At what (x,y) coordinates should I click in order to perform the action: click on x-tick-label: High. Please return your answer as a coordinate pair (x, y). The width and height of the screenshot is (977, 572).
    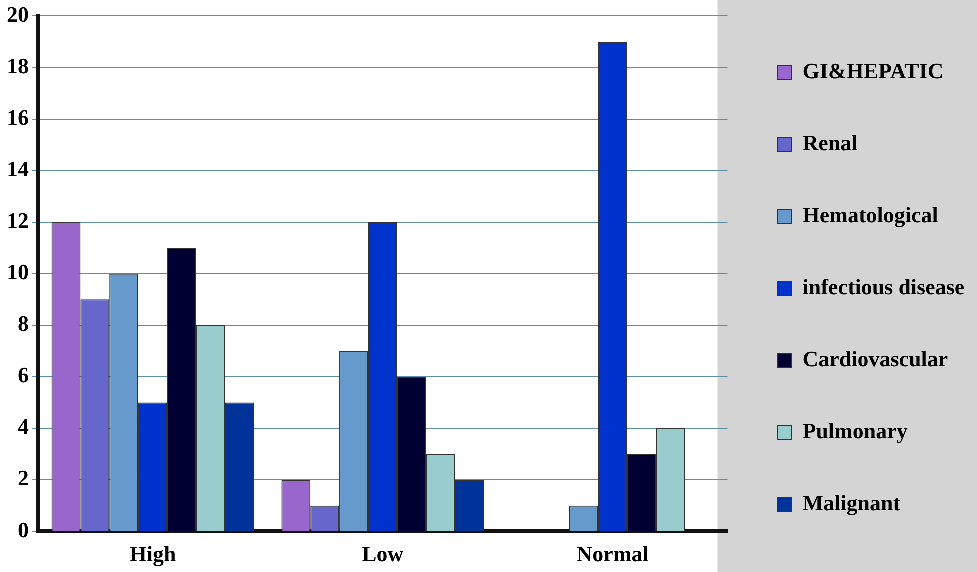
    Looking at the image, I should click on (153, 553).